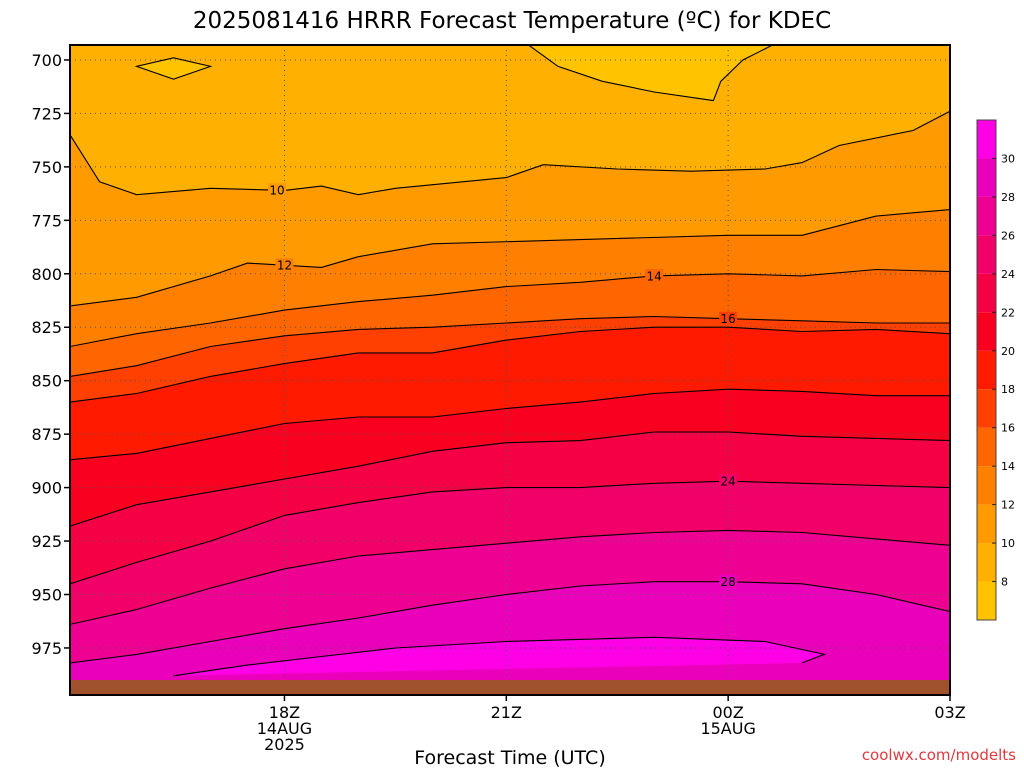 The height and width of the screenshot is (768, 1024). I want to click on isotherm-16-line, so click(510, 346).